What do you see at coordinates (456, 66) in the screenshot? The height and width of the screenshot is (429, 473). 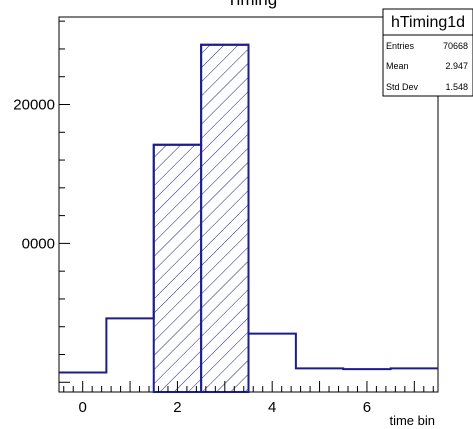 I see `stats-mean-value: 2.947` at bounding box center [456, 66].